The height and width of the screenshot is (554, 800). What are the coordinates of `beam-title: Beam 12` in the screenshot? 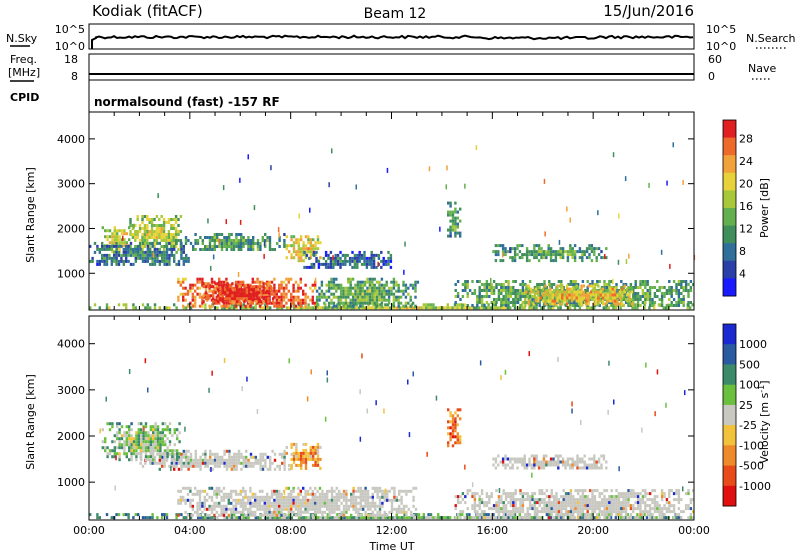 It's located at (395, 14).